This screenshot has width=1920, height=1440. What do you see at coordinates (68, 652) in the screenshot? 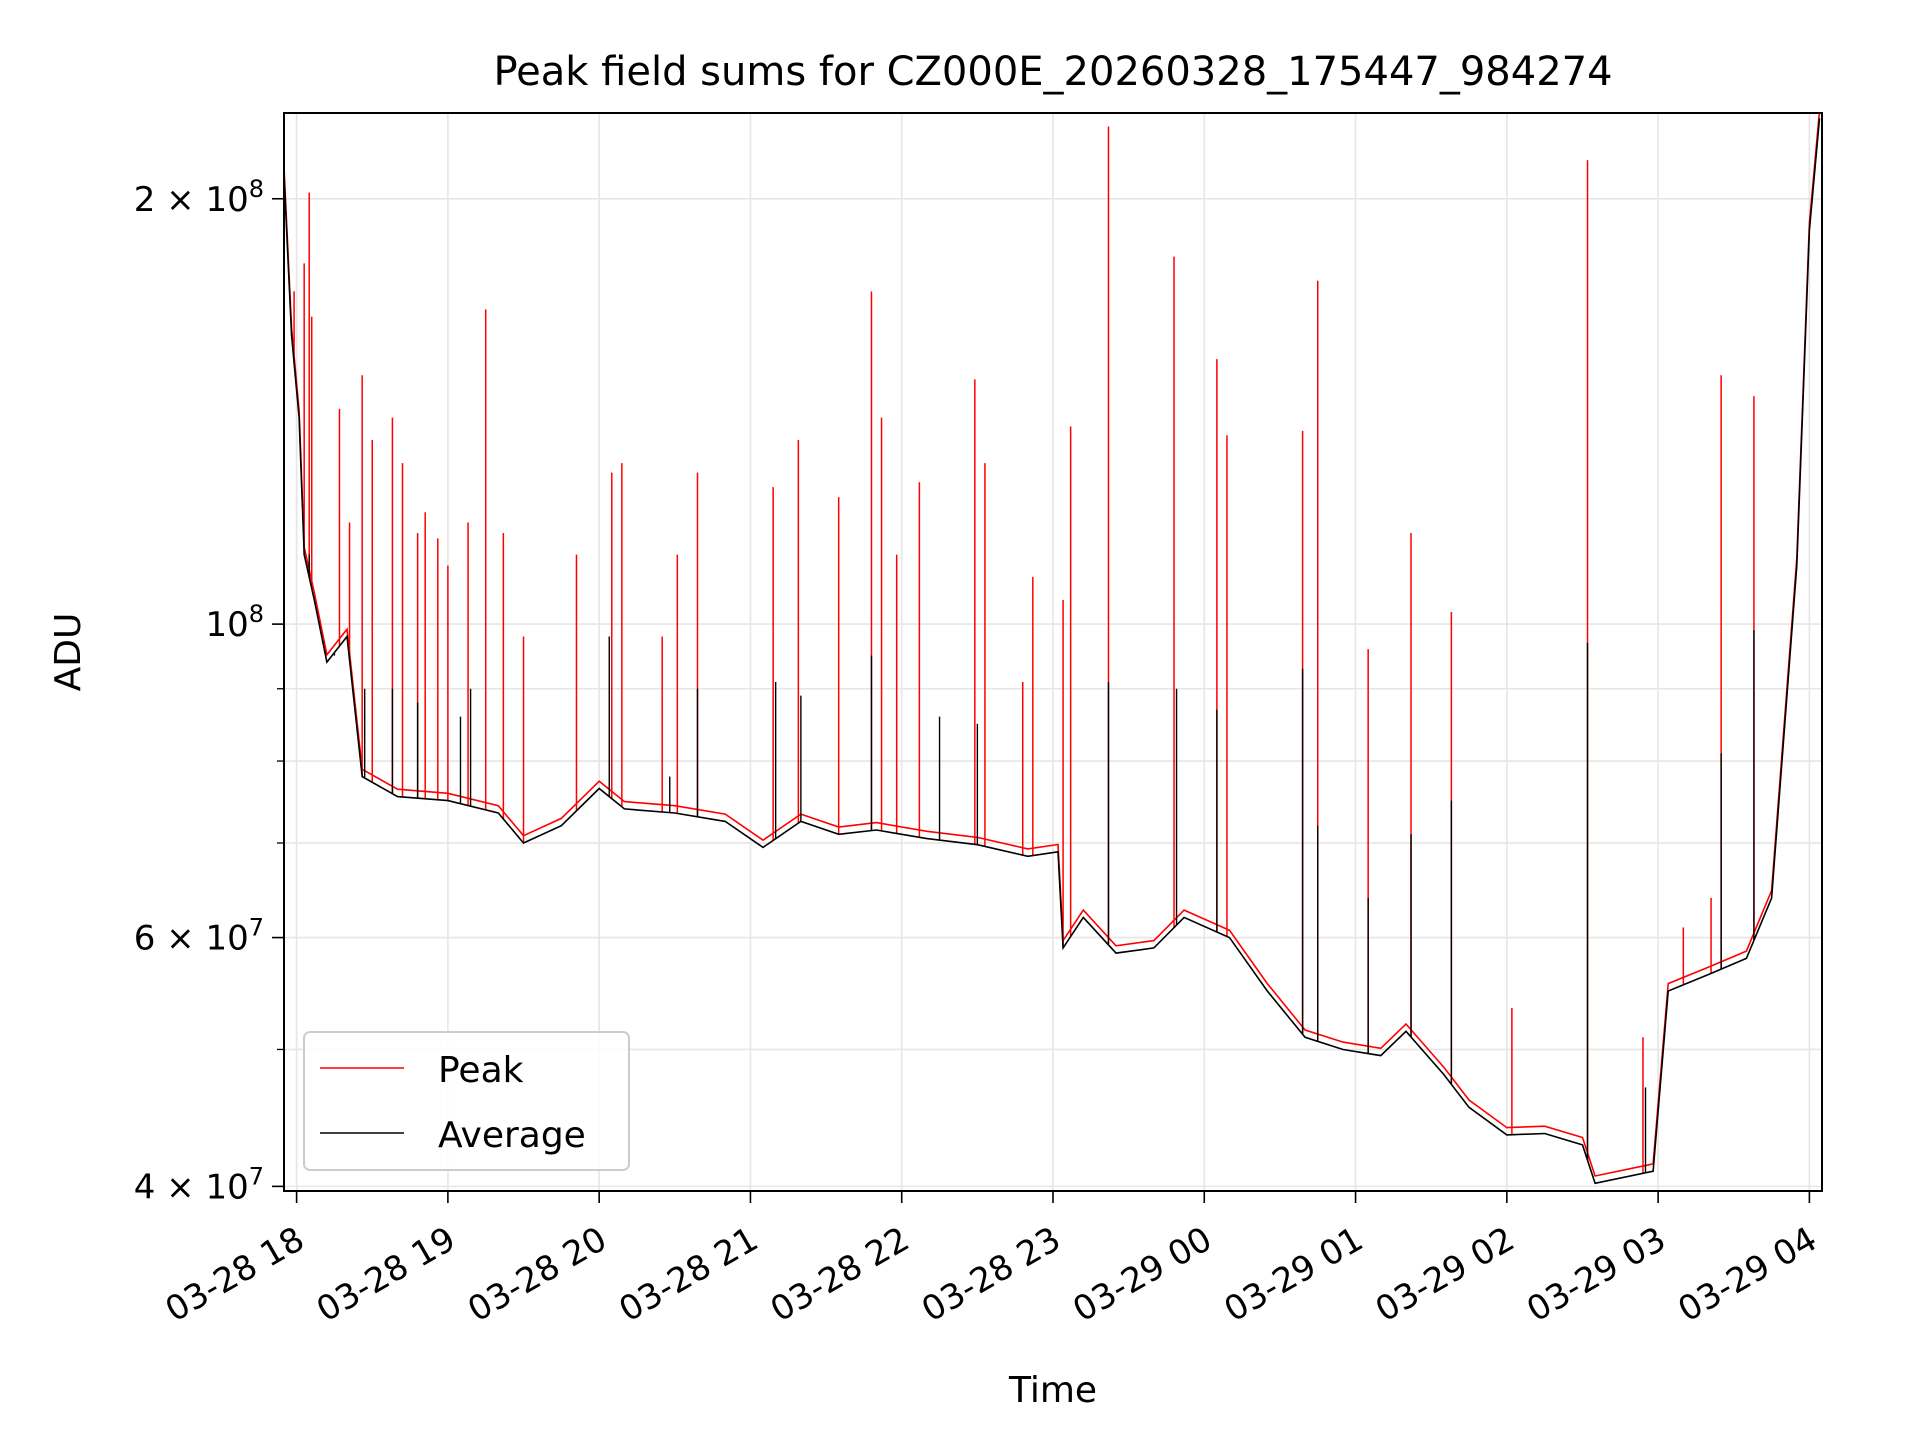
I see `y-axis-label: ADU` at bounding box center [68, 652].